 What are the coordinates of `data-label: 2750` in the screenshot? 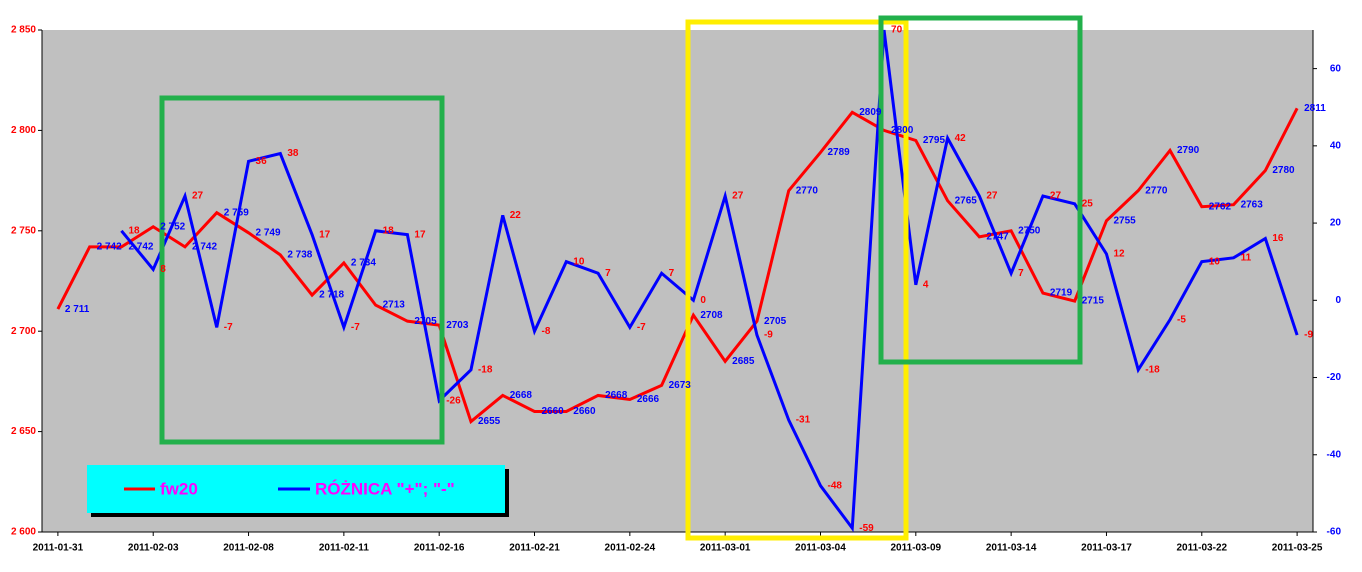 It's located at (1029, 230).